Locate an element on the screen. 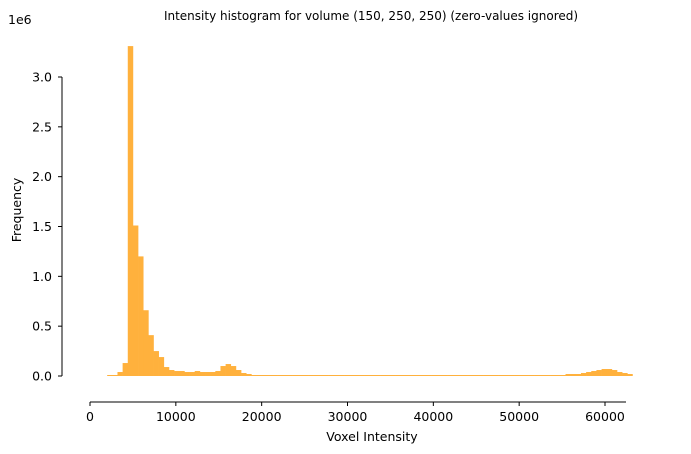 This screenshot has height=454, width=691. x-axis-ticks: 0 10000 20000 30000 40000 50000 60000 is located at coordinates (355, 413).